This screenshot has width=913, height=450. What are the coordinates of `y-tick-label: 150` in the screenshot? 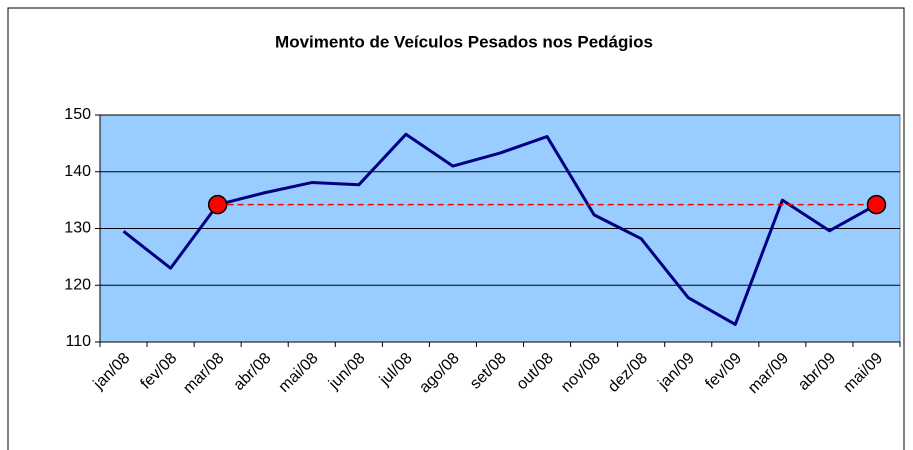 It's located at (77, 114).